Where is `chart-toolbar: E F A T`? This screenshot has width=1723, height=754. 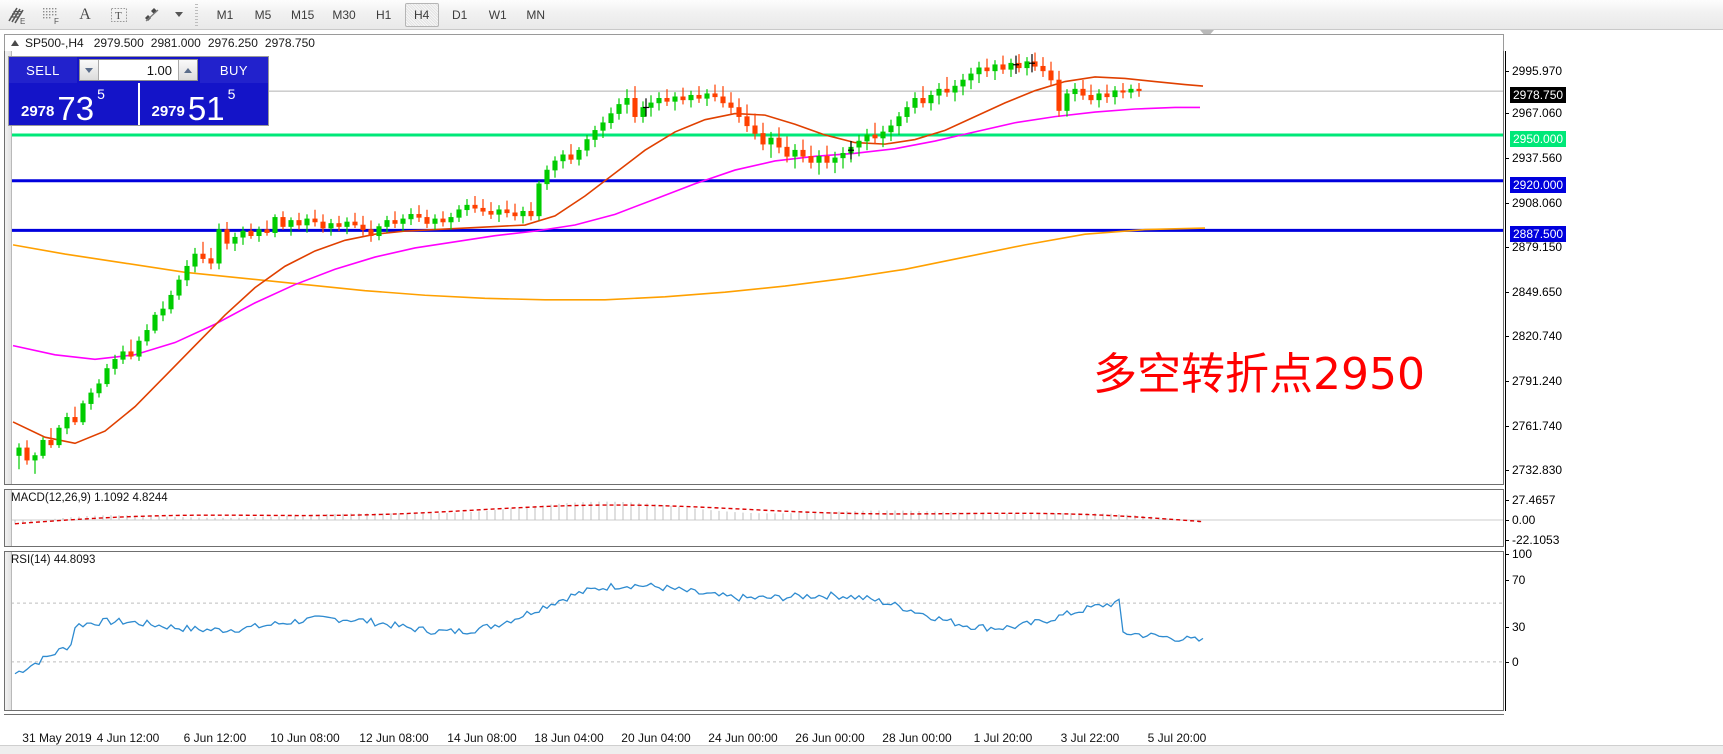 chart-toolbar: E F A T is located at coordinates (861, 15).